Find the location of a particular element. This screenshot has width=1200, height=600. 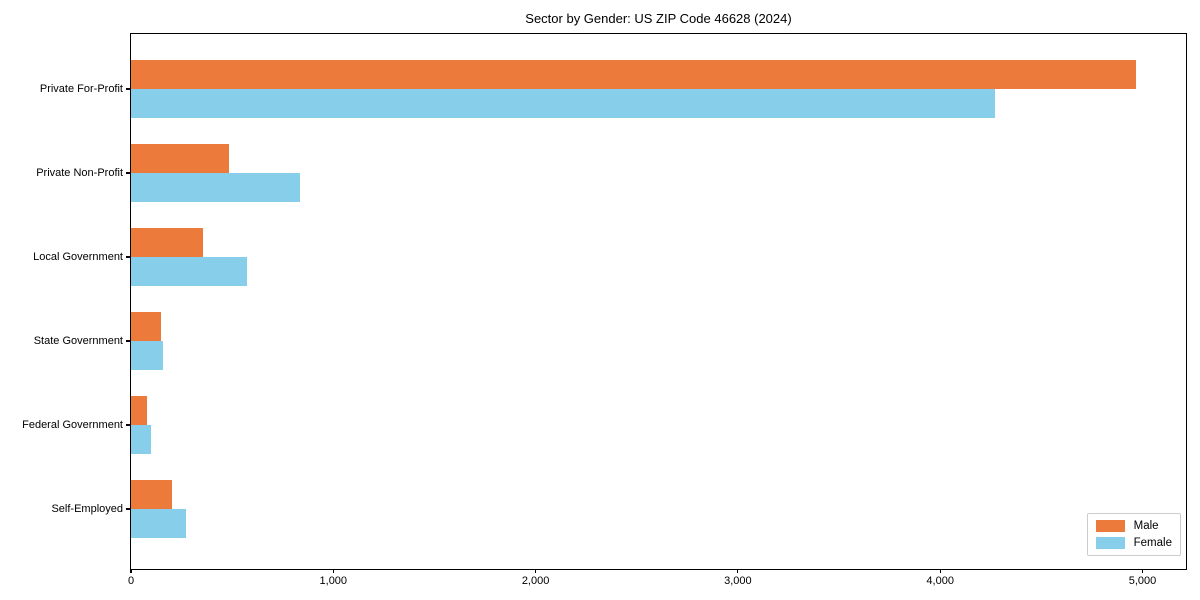

ytick-mark-state-government is located at coordinates (128, 341).